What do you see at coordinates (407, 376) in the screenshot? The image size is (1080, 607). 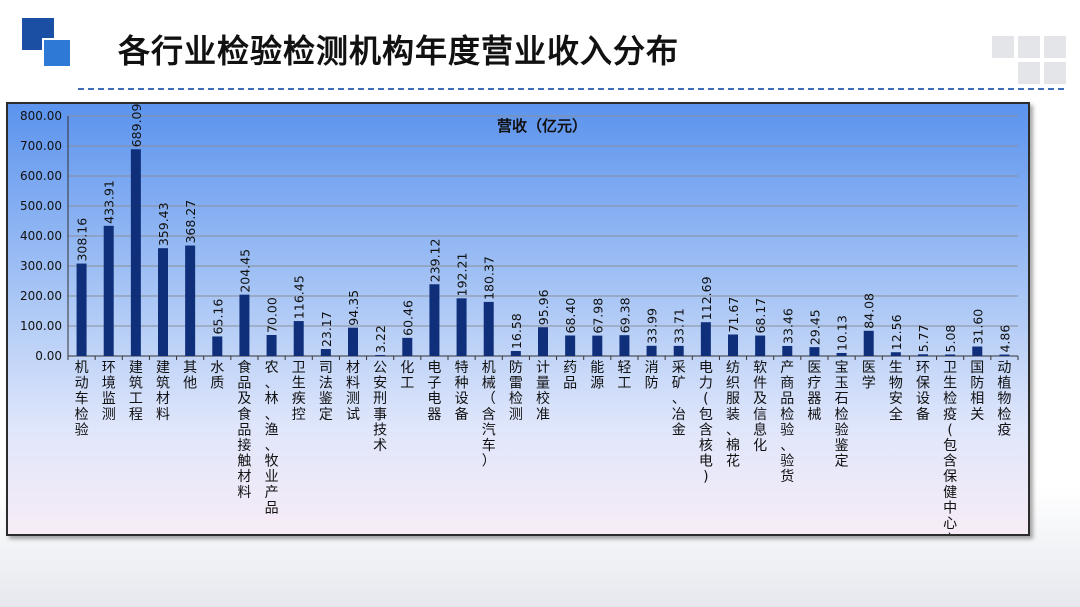 I see `category-label: 化工` at bounding box center [407, 376].